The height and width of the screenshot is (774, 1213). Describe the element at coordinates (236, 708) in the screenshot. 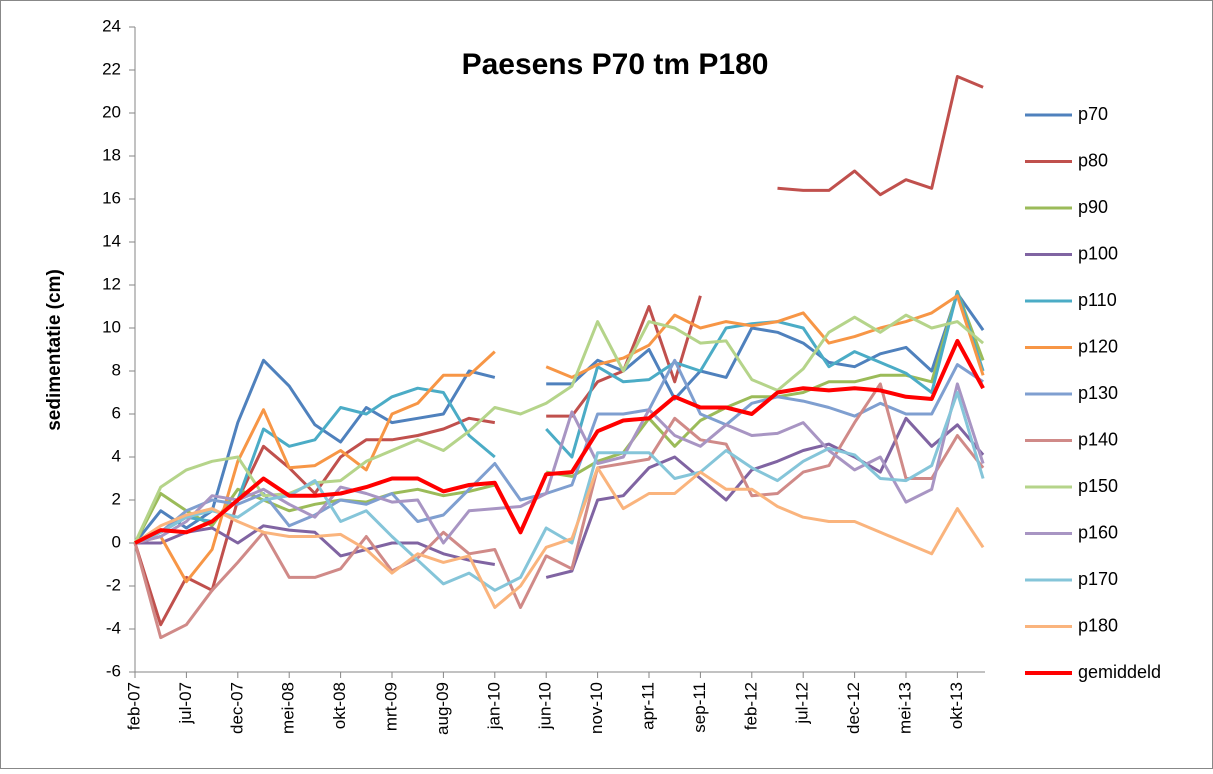

I see `x-tick-label: dec-07` at that location.